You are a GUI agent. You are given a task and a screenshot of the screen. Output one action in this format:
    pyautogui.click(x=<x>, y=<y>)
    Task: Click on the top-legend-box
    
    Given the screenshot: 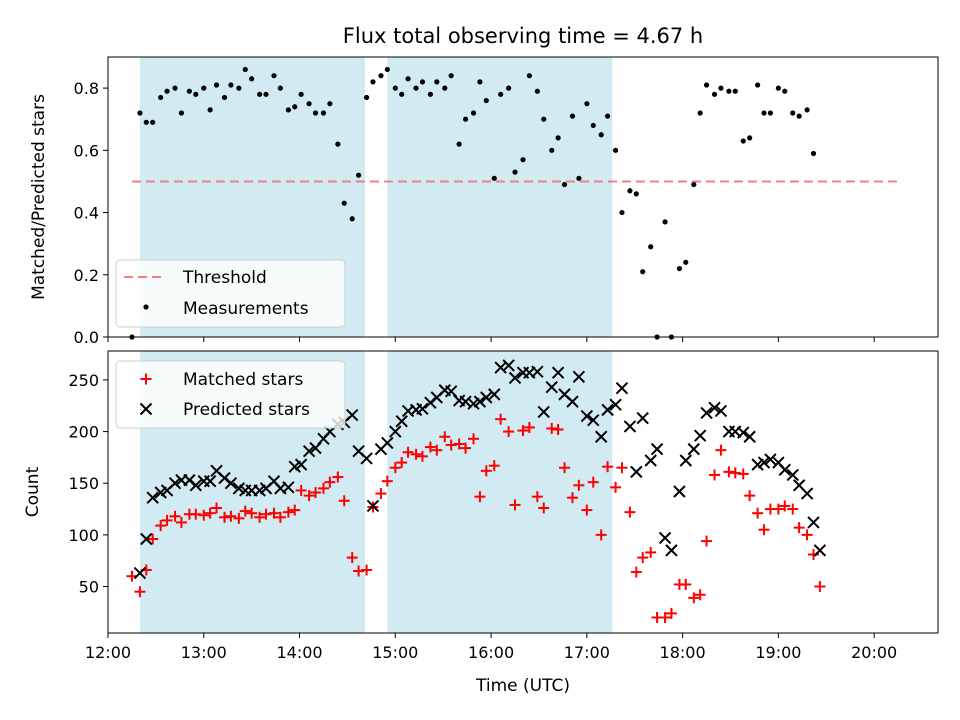 What is the action you would take?
    pyautogui.click(x=230, y=293)
    